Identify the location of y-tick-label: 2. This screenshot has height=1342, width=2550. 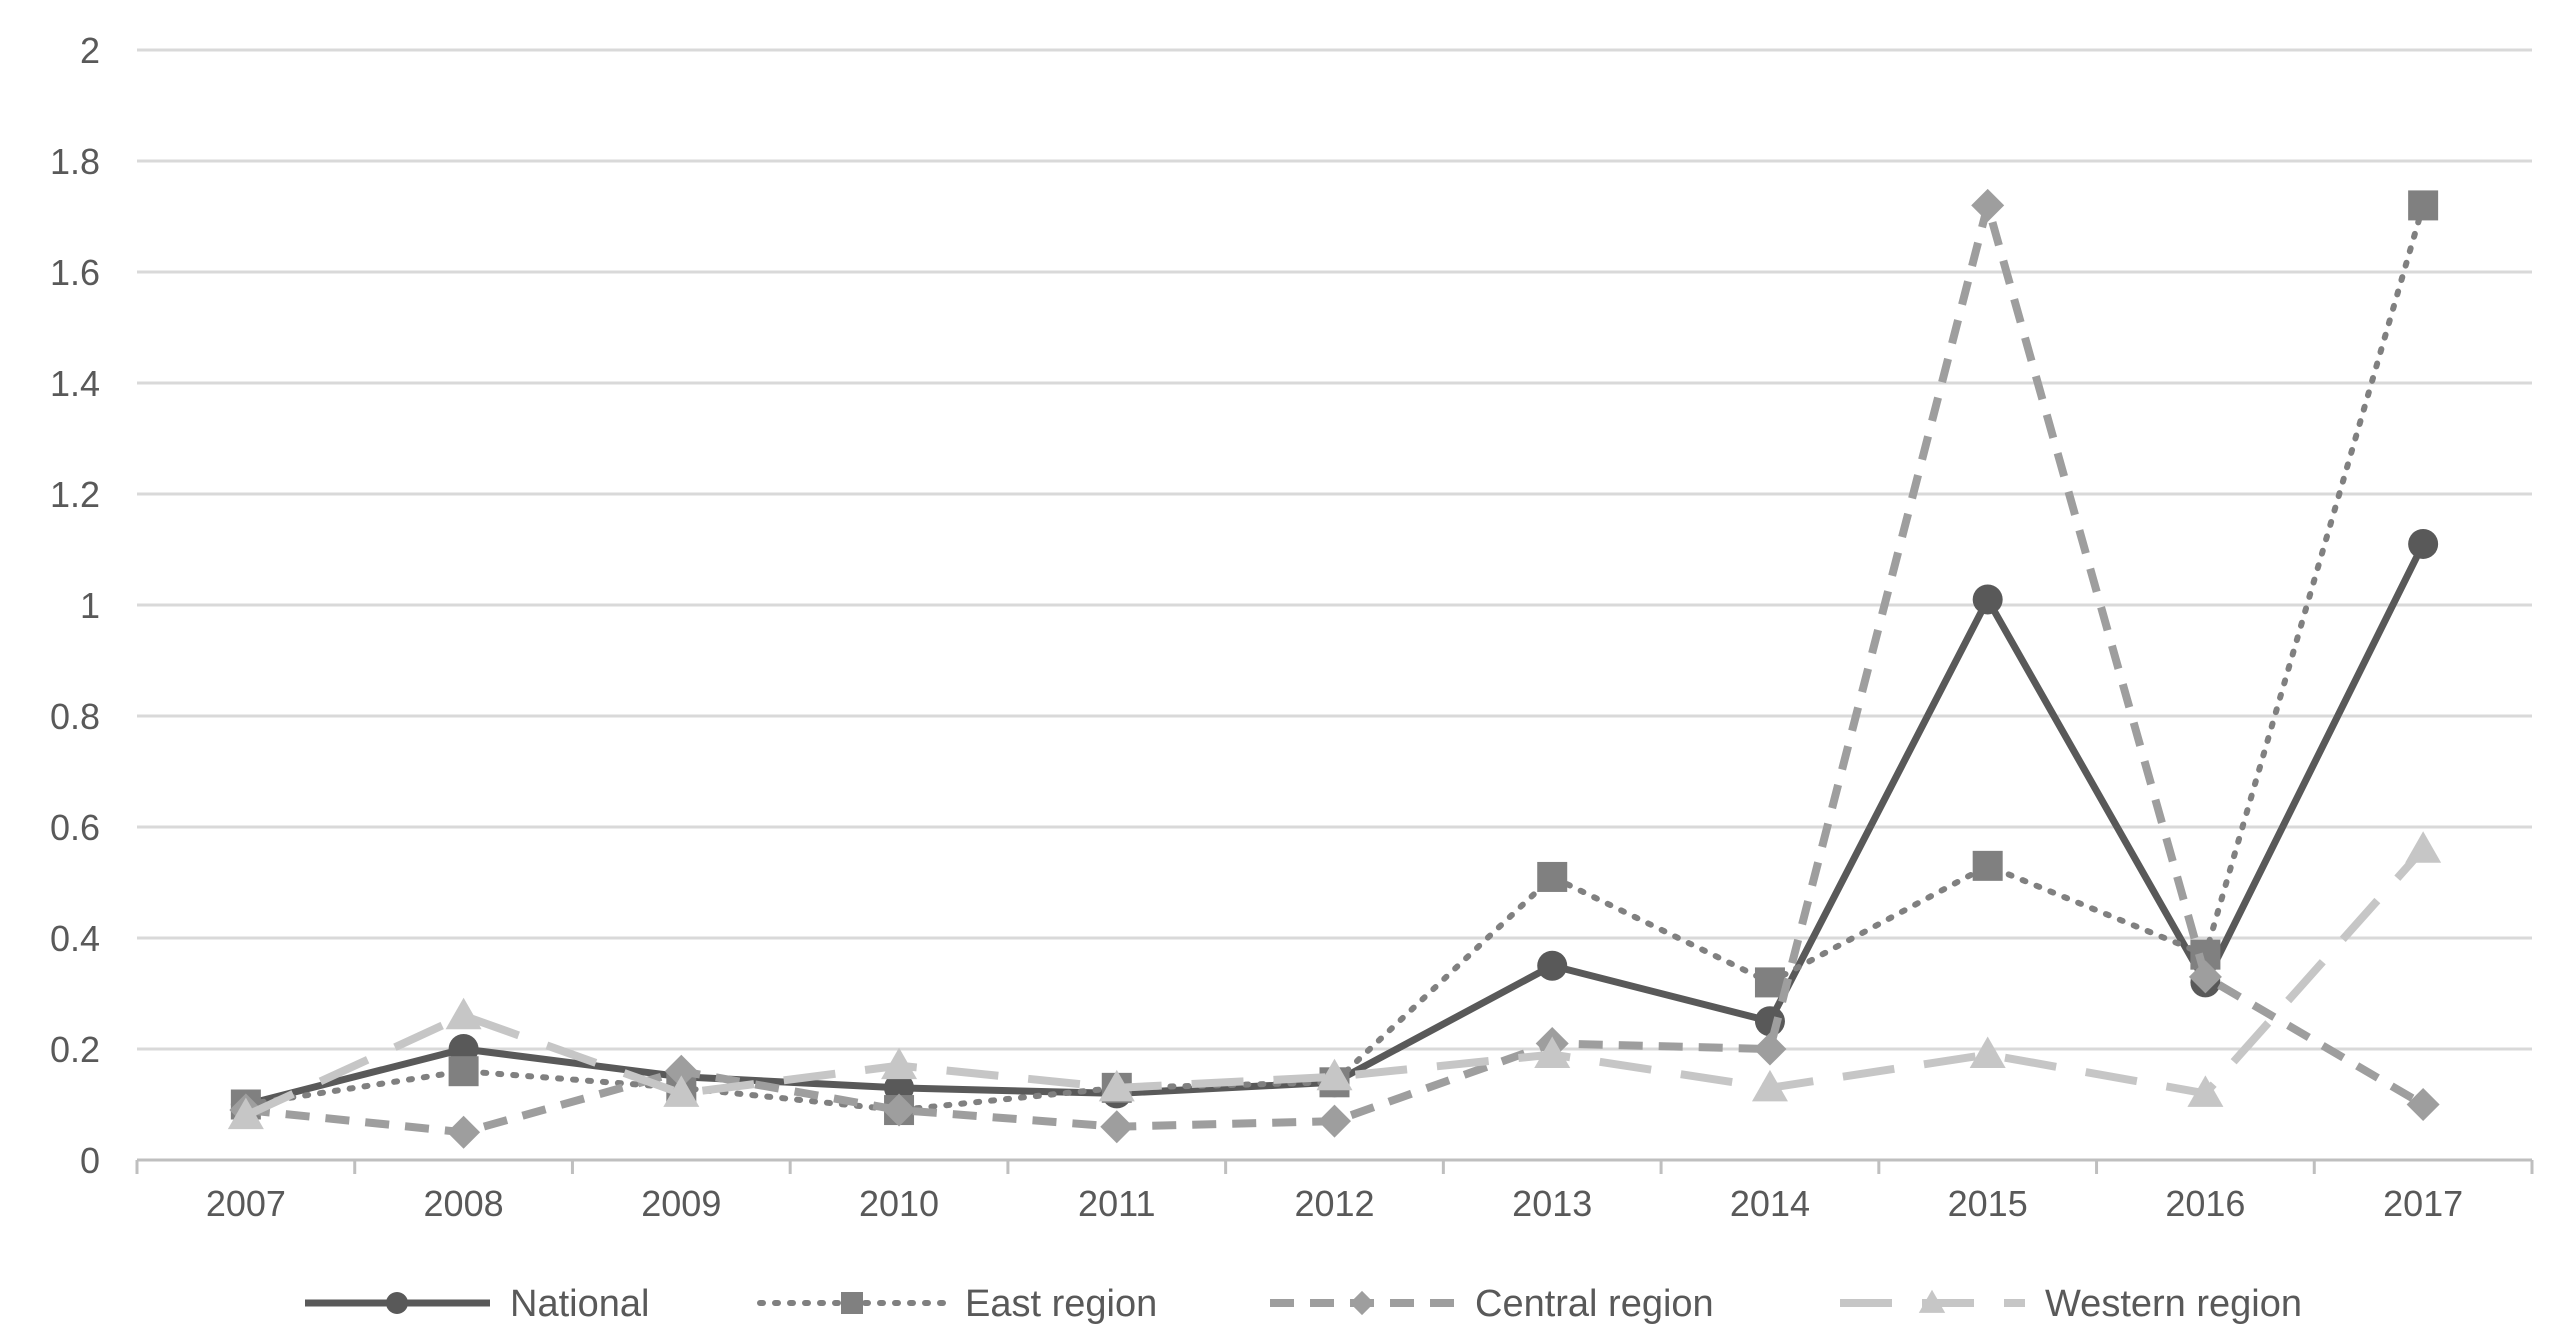
(90, 50).